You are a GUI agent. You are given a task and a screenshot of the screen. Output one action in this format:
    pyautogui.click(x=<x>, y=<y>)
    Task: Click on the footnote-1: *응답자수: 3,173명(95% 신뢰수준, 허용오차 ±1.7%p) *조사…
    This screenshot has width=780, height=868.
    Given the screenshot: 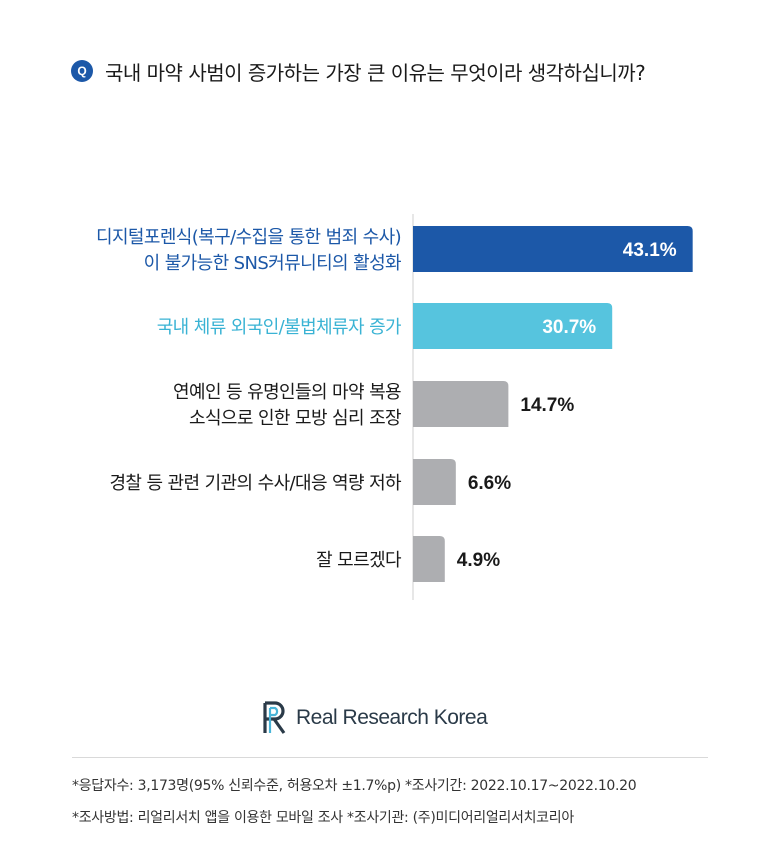 What is the action you would take?
    pyautogui.click(x=354, y=786)
    